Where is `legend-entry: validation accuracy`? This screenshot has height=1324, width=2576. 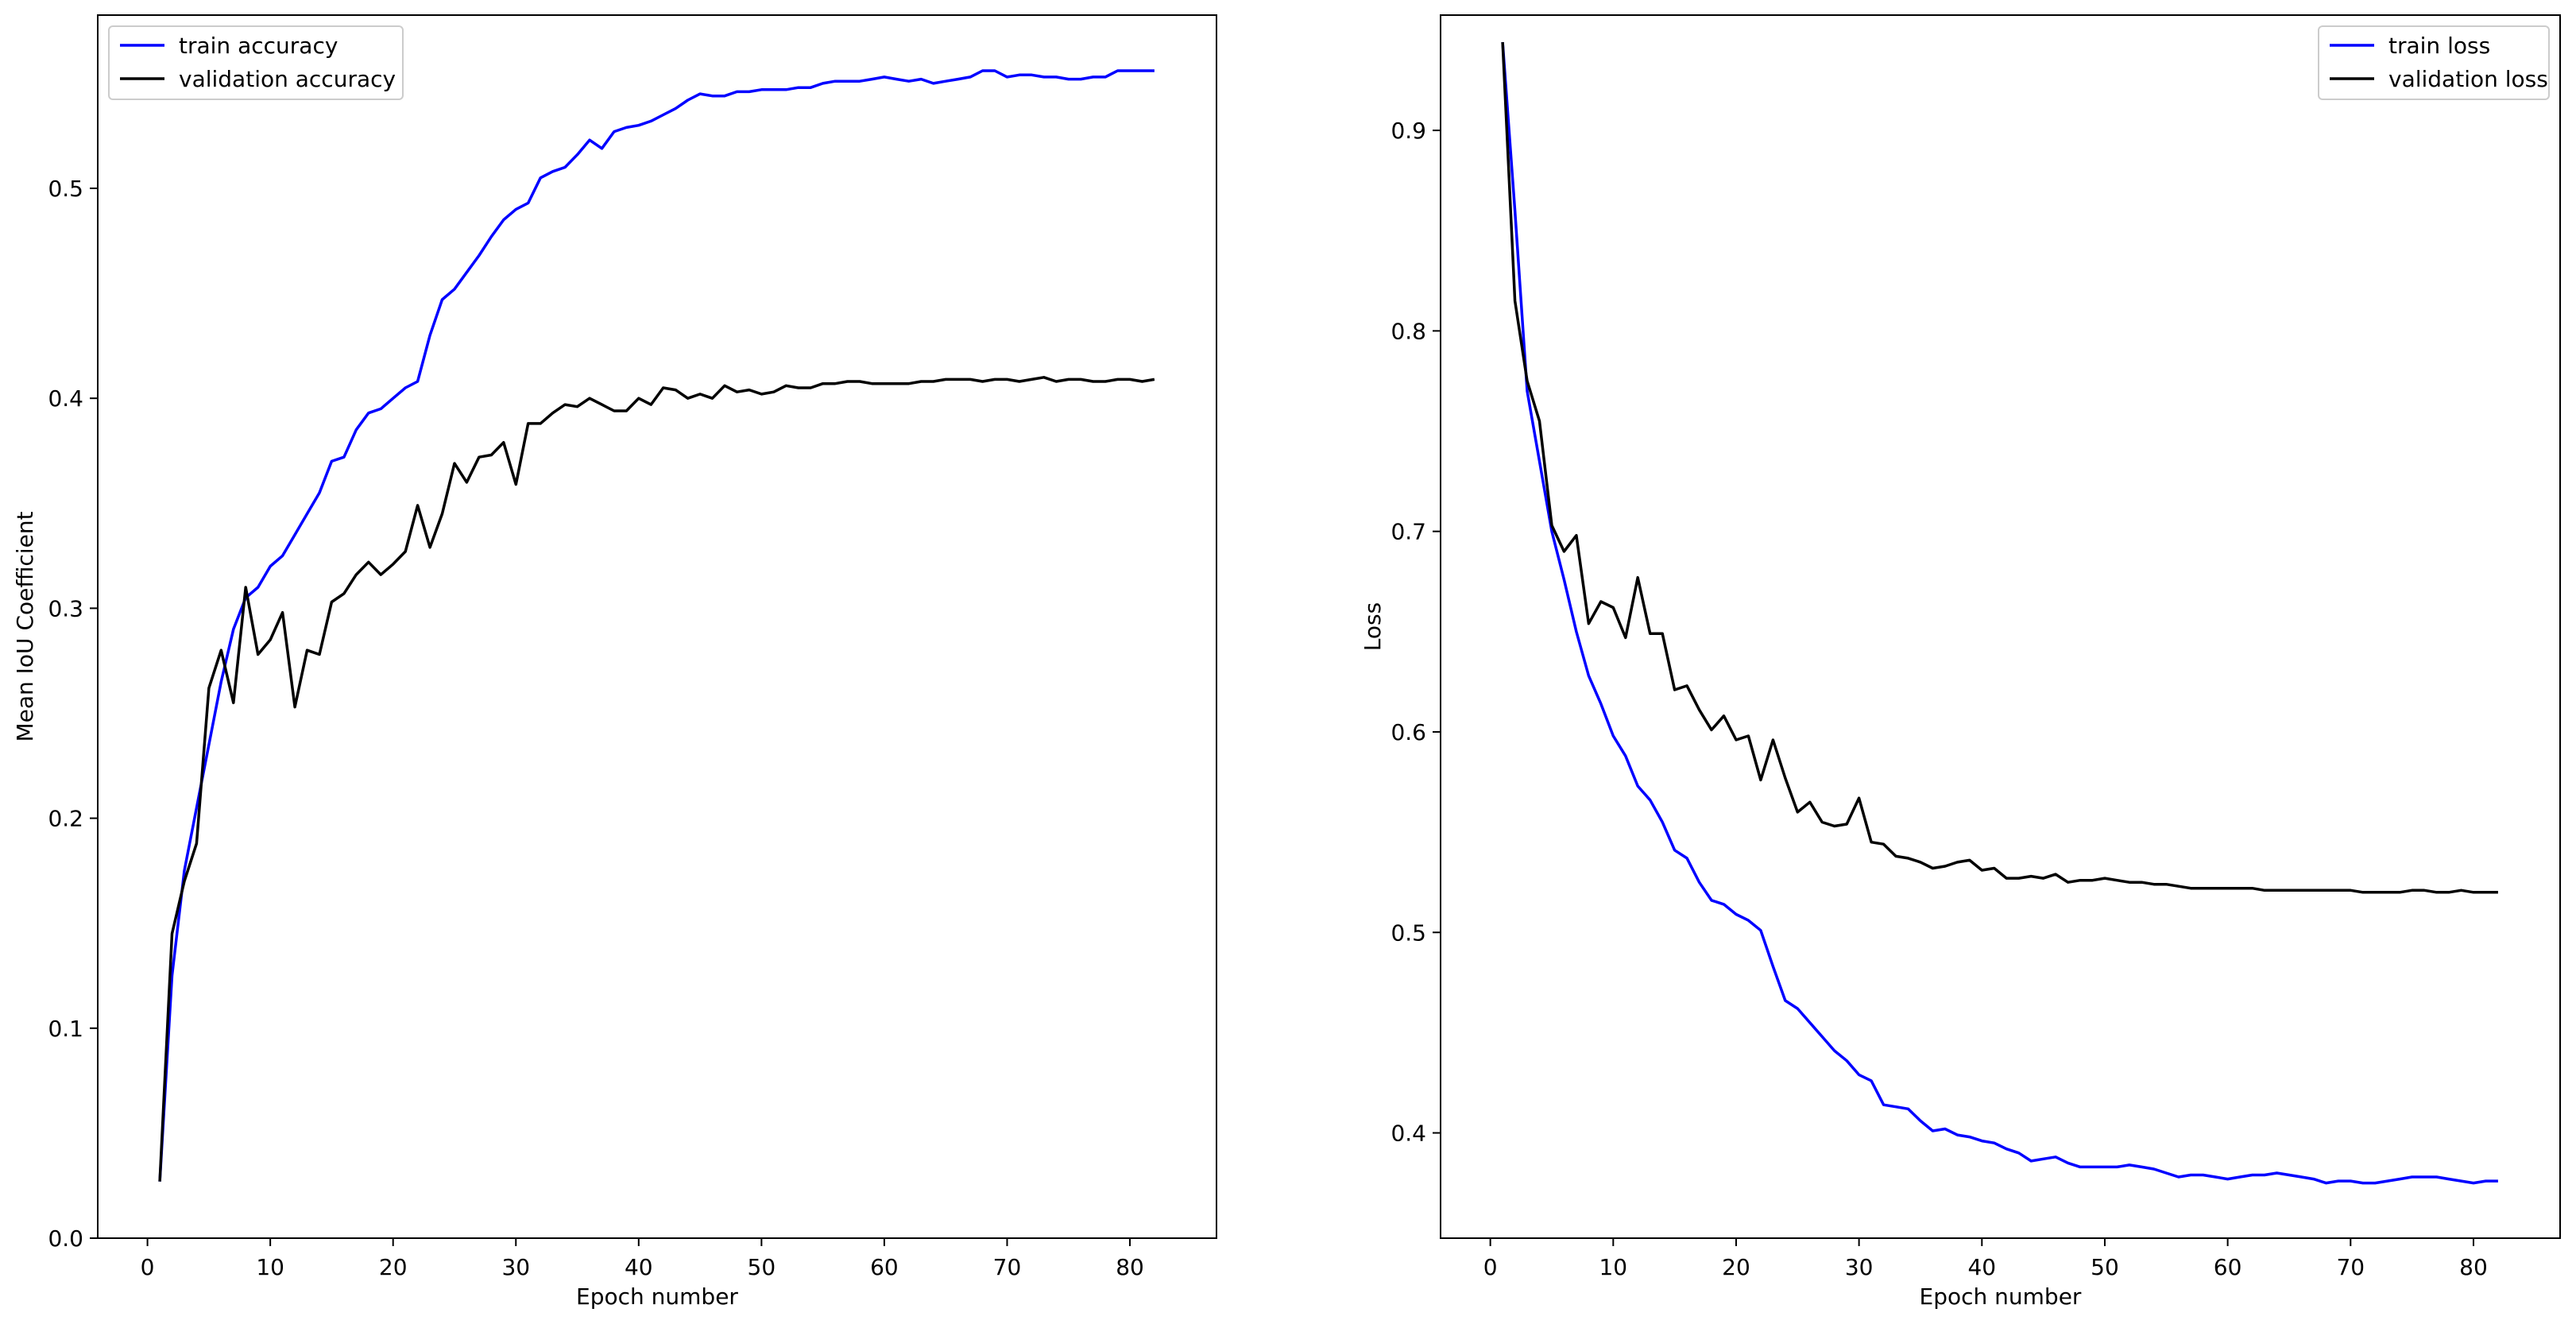
legend-entry: validation accuracy is located at coordinates (287, 79).